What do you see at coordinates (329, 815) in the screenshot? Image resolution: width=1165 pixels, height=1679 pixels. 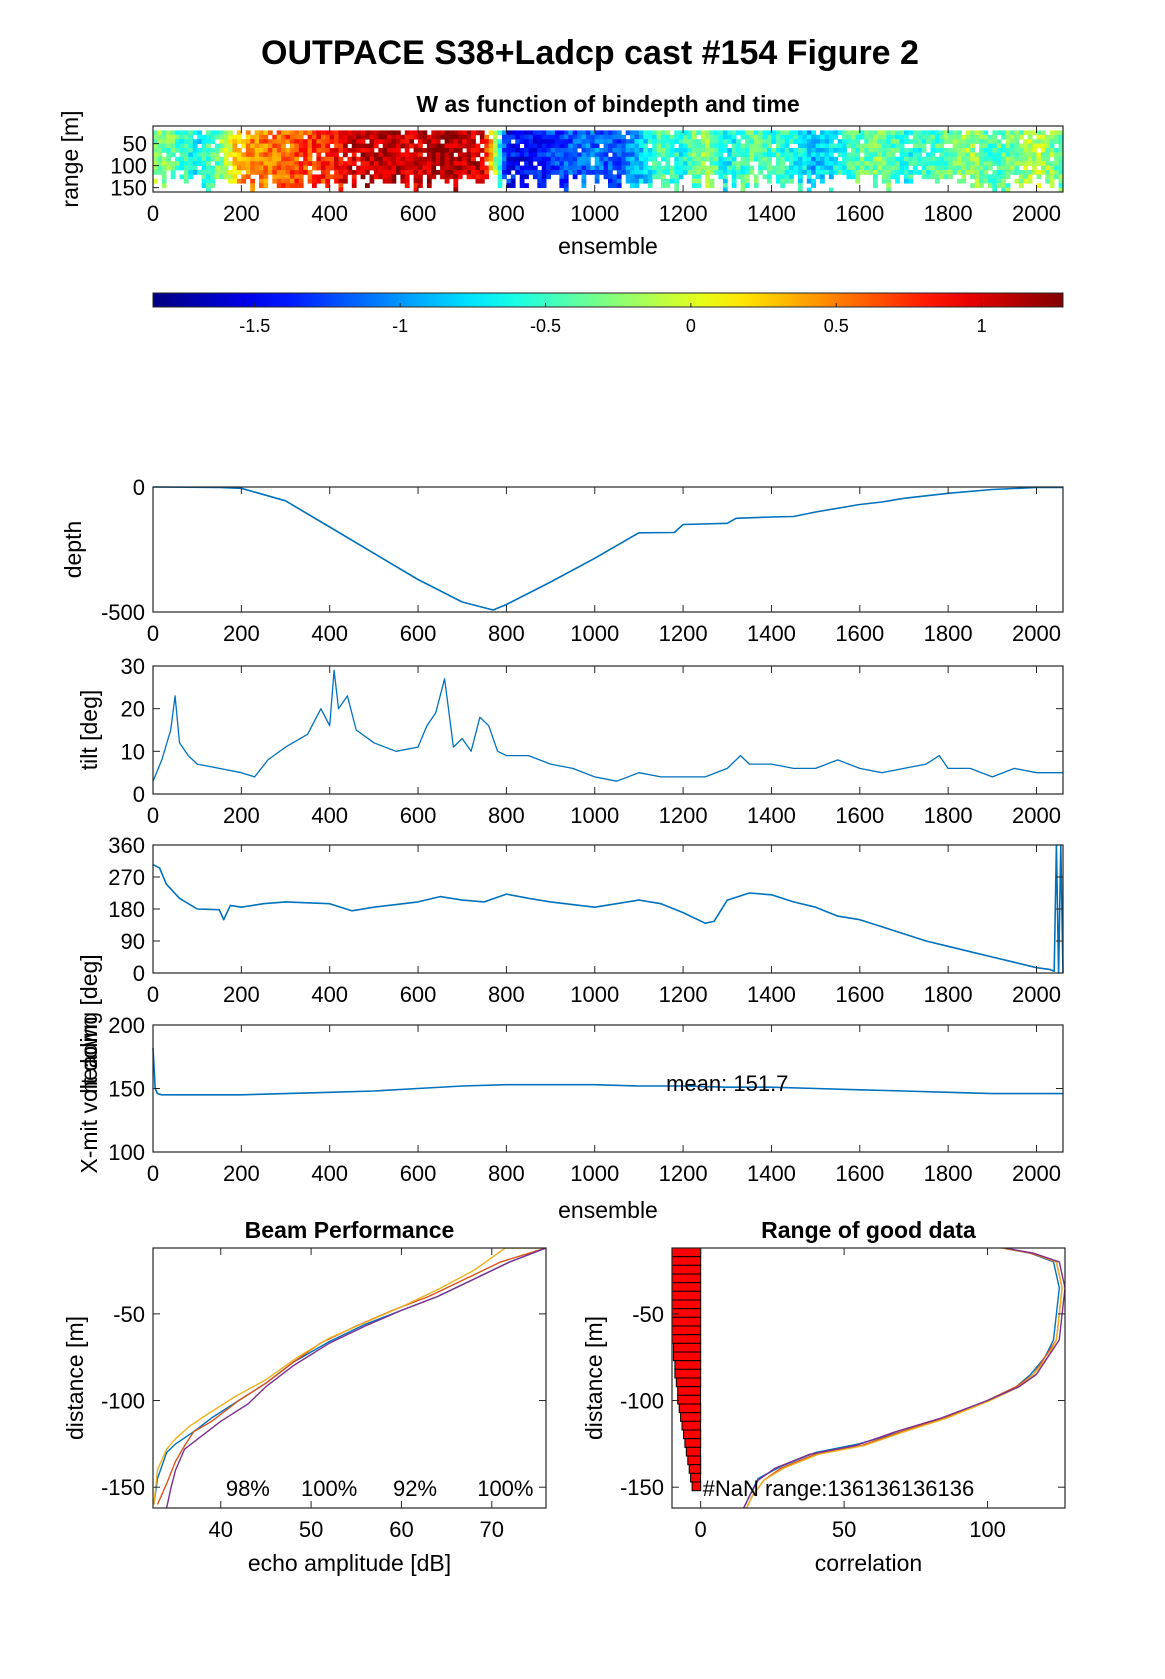 I see `x-tick-label: 400` at bounding box center [329, 815].